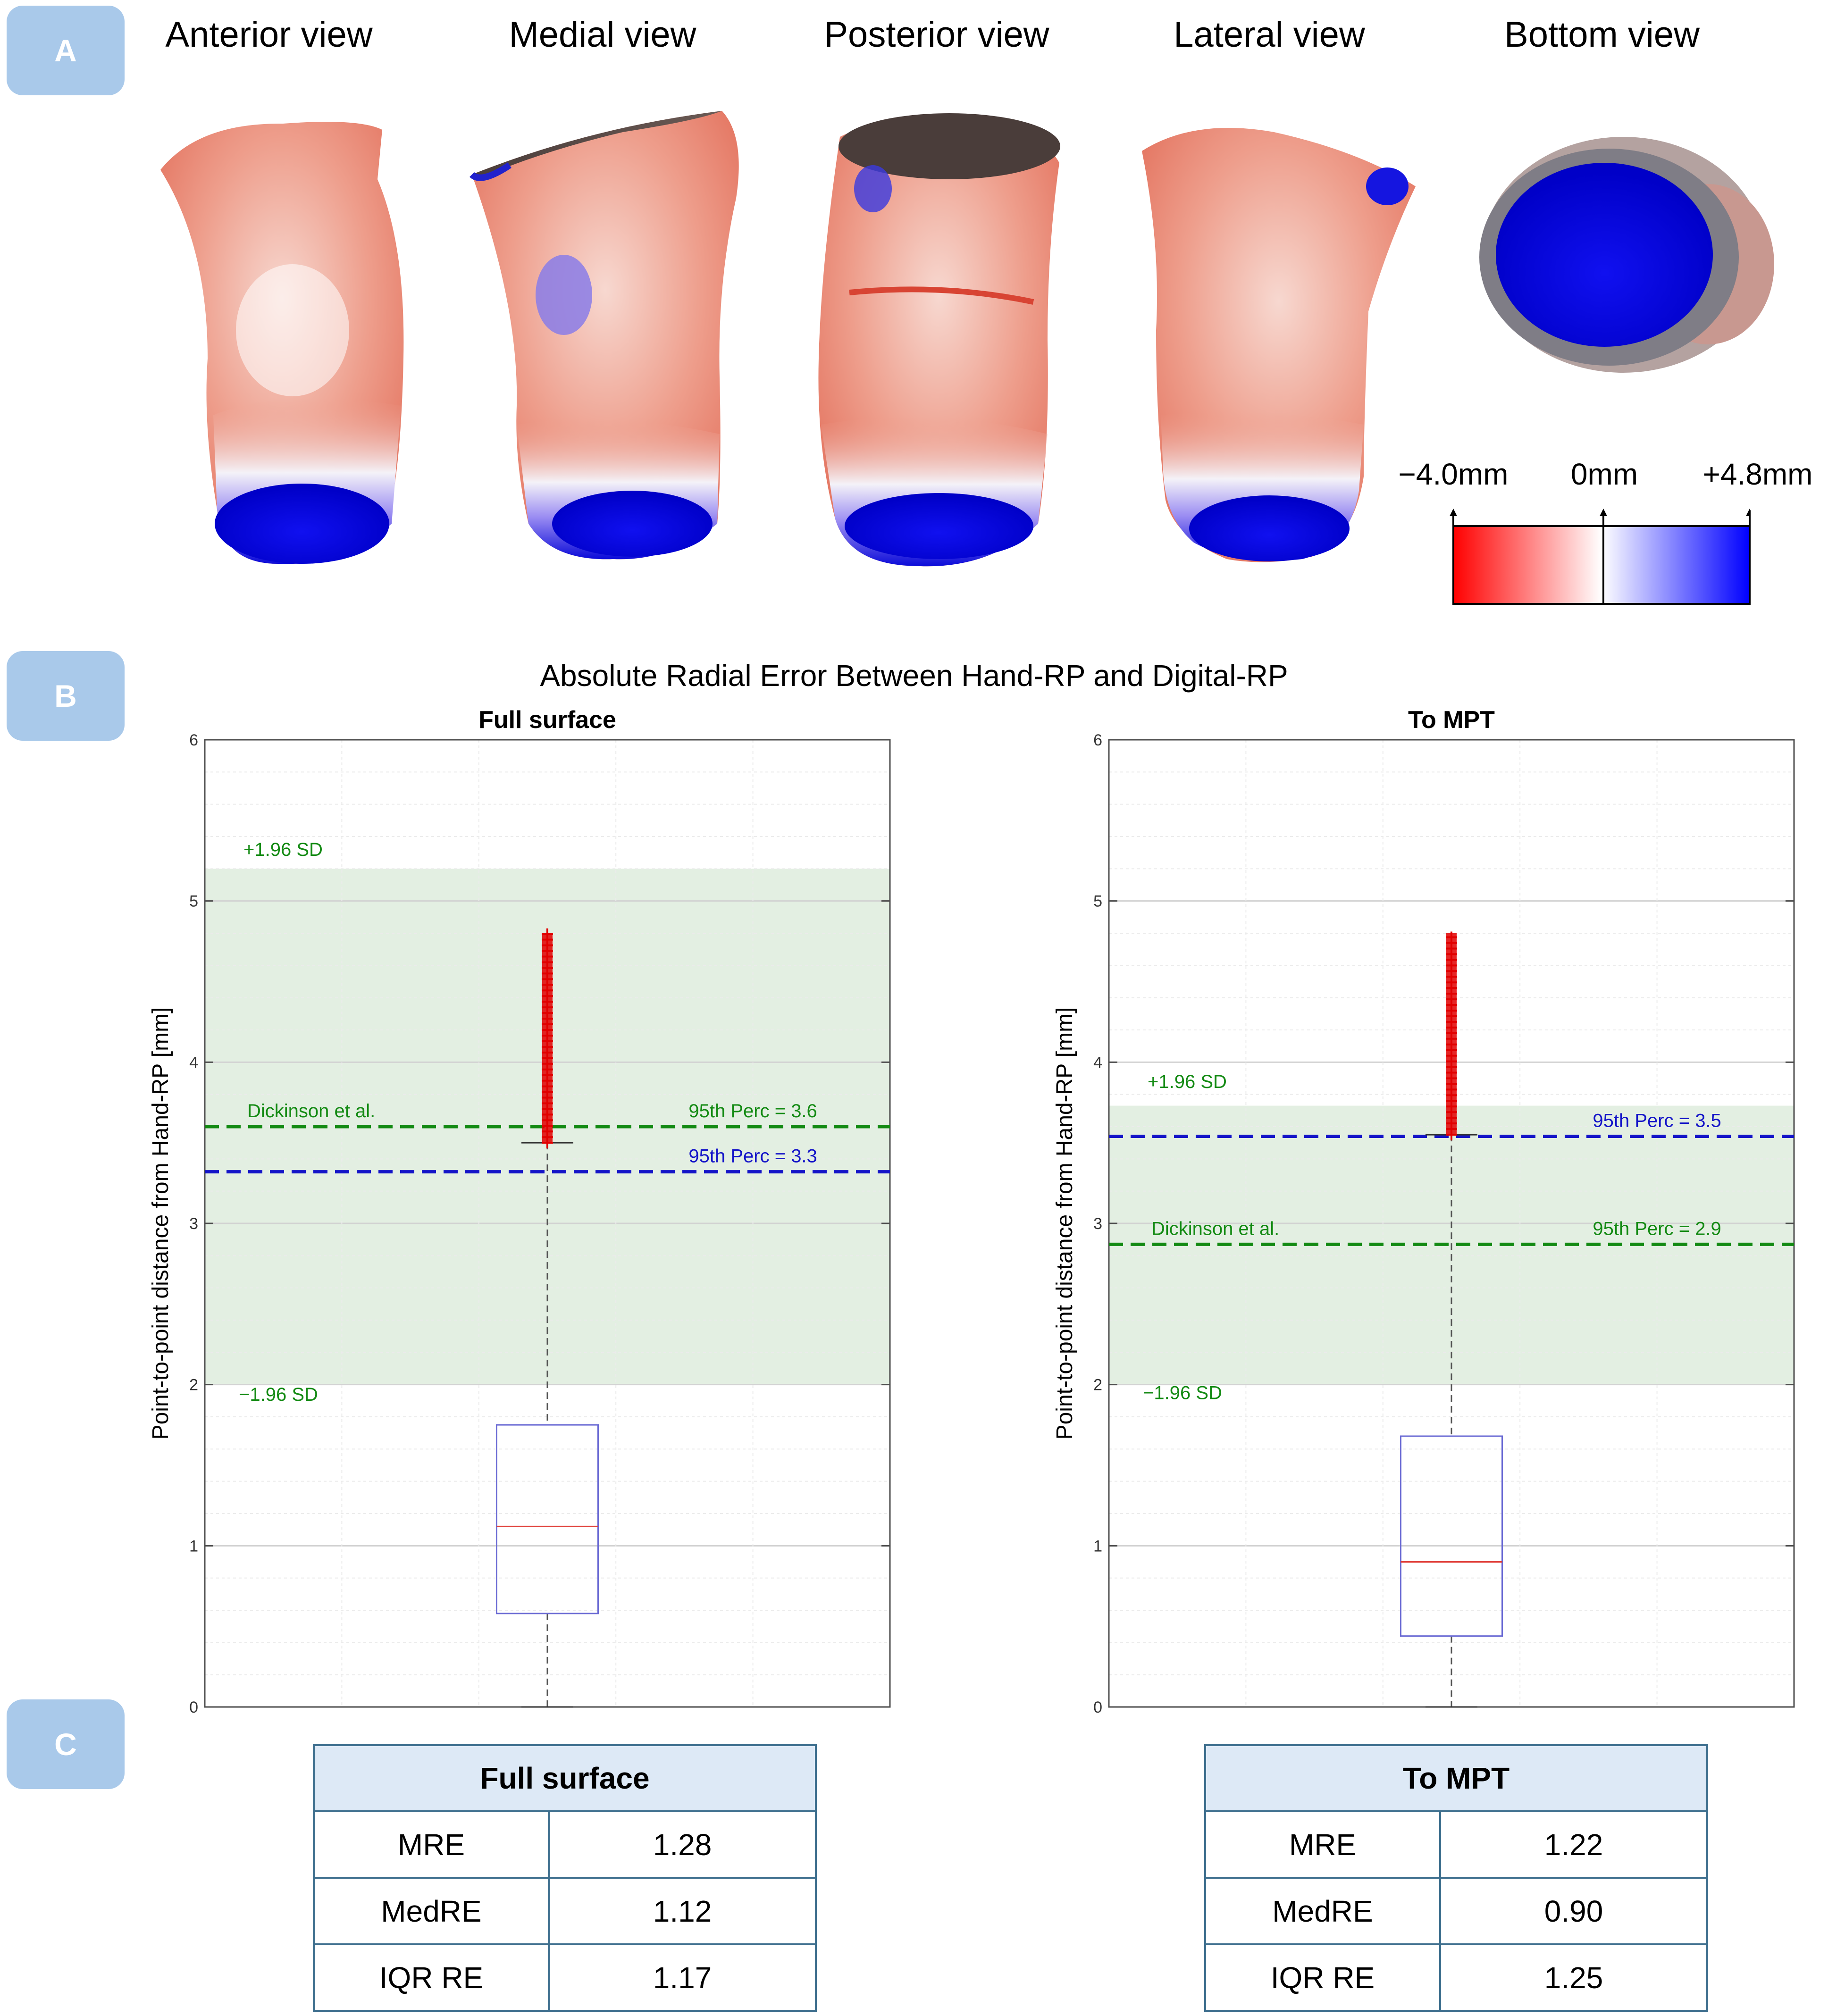 This screenshot has height=2016, width=1828. What do you see at coordinates (1451, 720) in the screenshot?
I see `subplot-title: To MPT` at bounding box center [1451, 720].